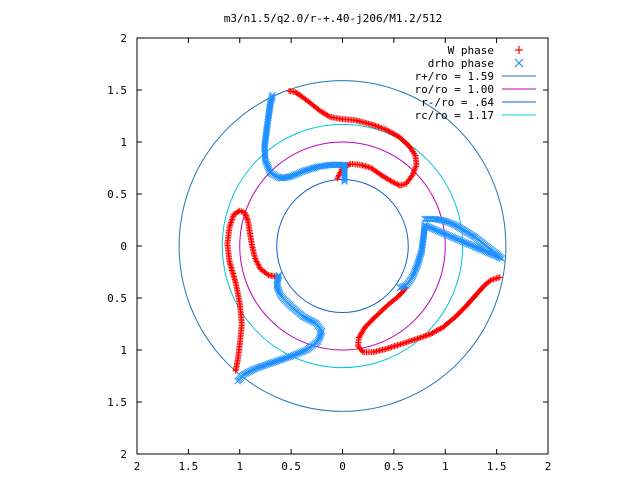  I want to click on x-tick-label-3: 0.5, so click(291, 466).